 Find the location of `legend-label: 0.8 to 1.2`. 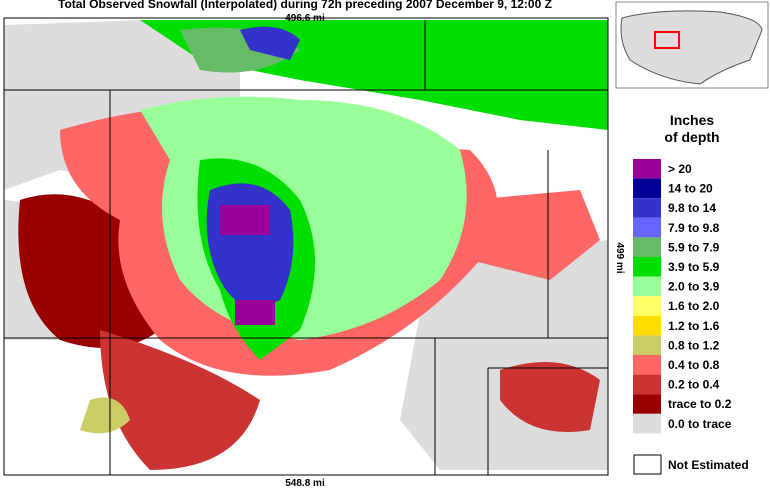

legend-label: 0.8 to 1.2 is located at coordinates (694, 345).